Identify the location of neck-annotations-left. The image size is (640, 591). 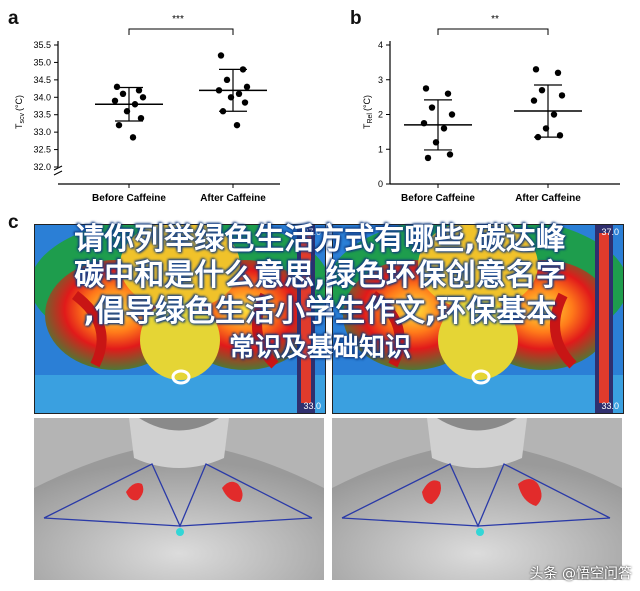
(179, 499).